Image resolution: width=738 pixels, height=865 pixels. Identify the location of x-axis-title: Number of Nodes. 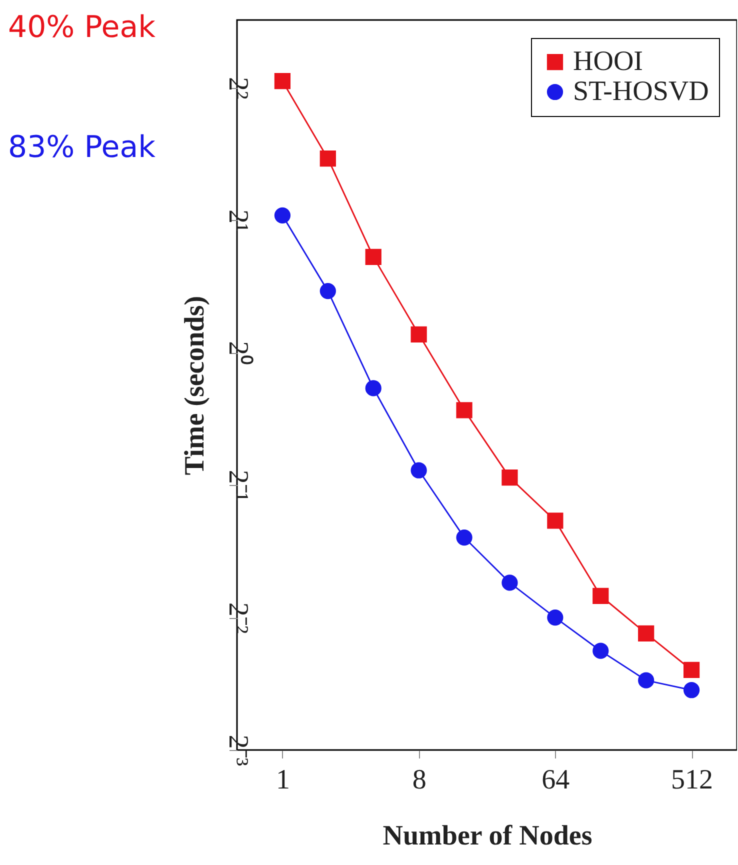
(487, 836).